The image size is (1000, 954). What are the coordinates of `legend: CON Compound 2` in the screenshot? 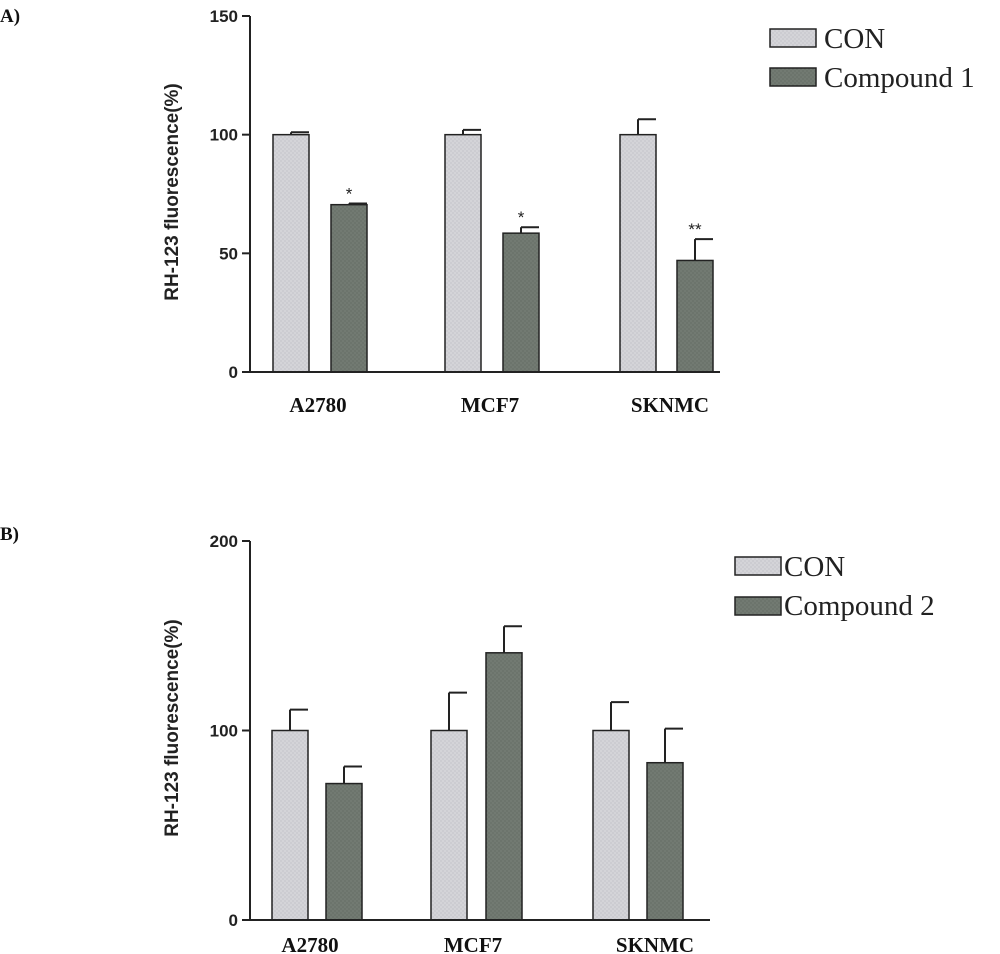 It's located at (834, 586).